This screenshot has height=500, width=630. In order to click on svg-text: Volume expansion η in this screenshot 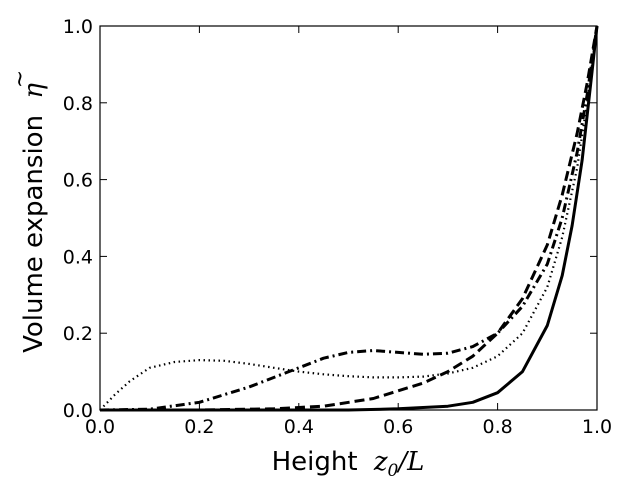, I will do `click(34, 218)`.